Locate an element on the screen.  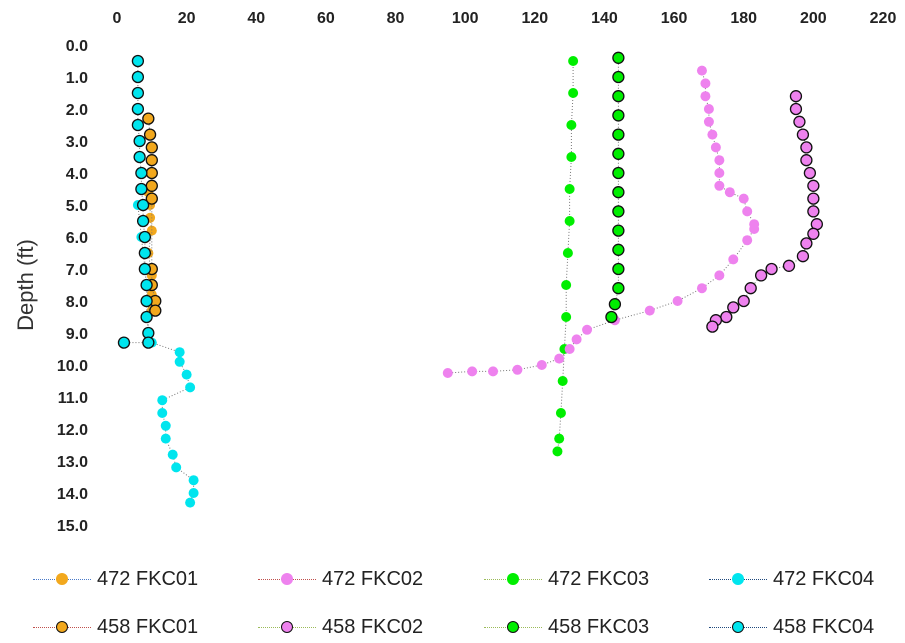
legend-label: 458 FKC04 is located at coordinates (824, 626).